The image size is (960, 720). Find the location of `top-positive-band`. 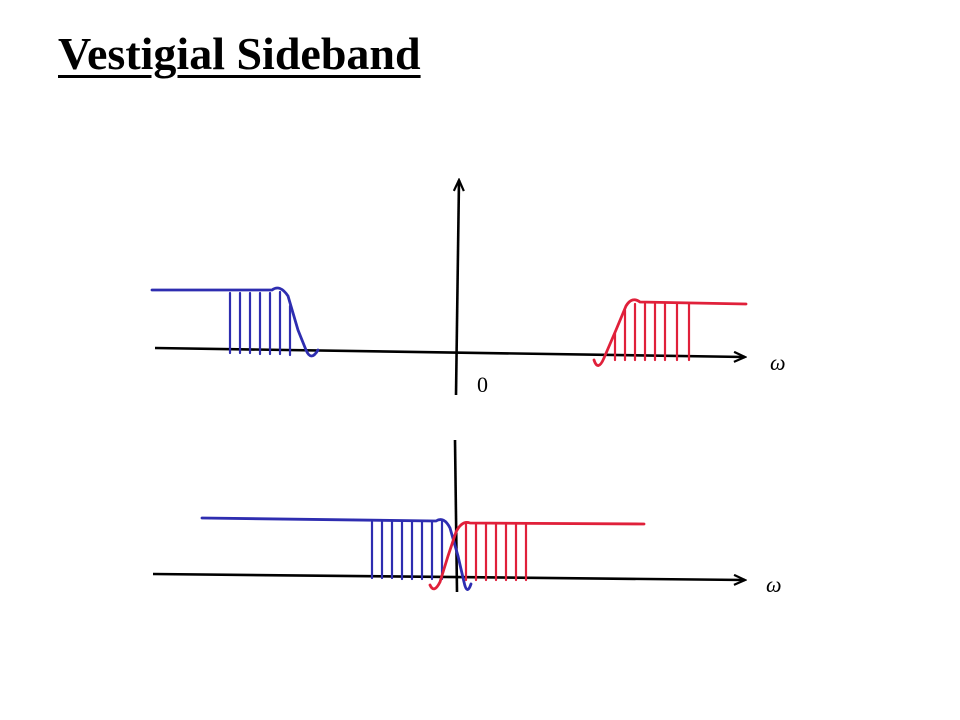

top-positive-band is located at coordinates (670, 332).